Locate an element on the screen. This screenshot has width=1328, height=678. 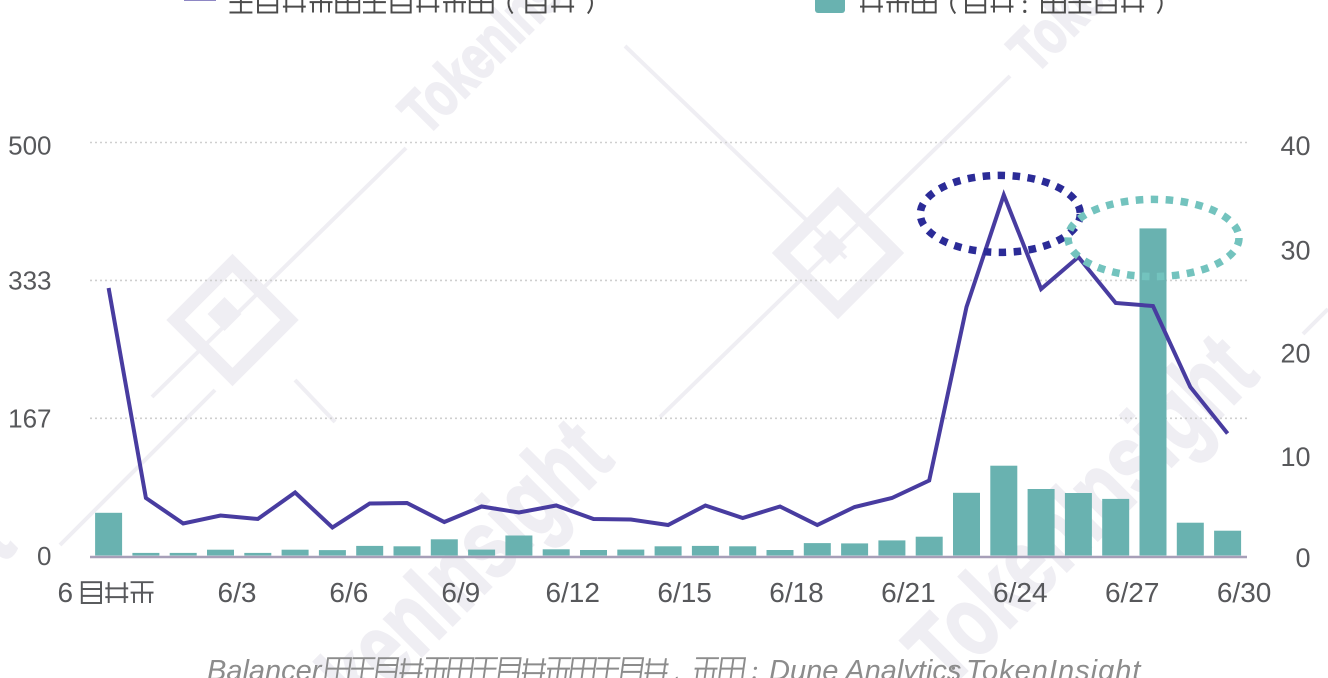
svg-text: 6/12 is located at coordinates (572, 592).